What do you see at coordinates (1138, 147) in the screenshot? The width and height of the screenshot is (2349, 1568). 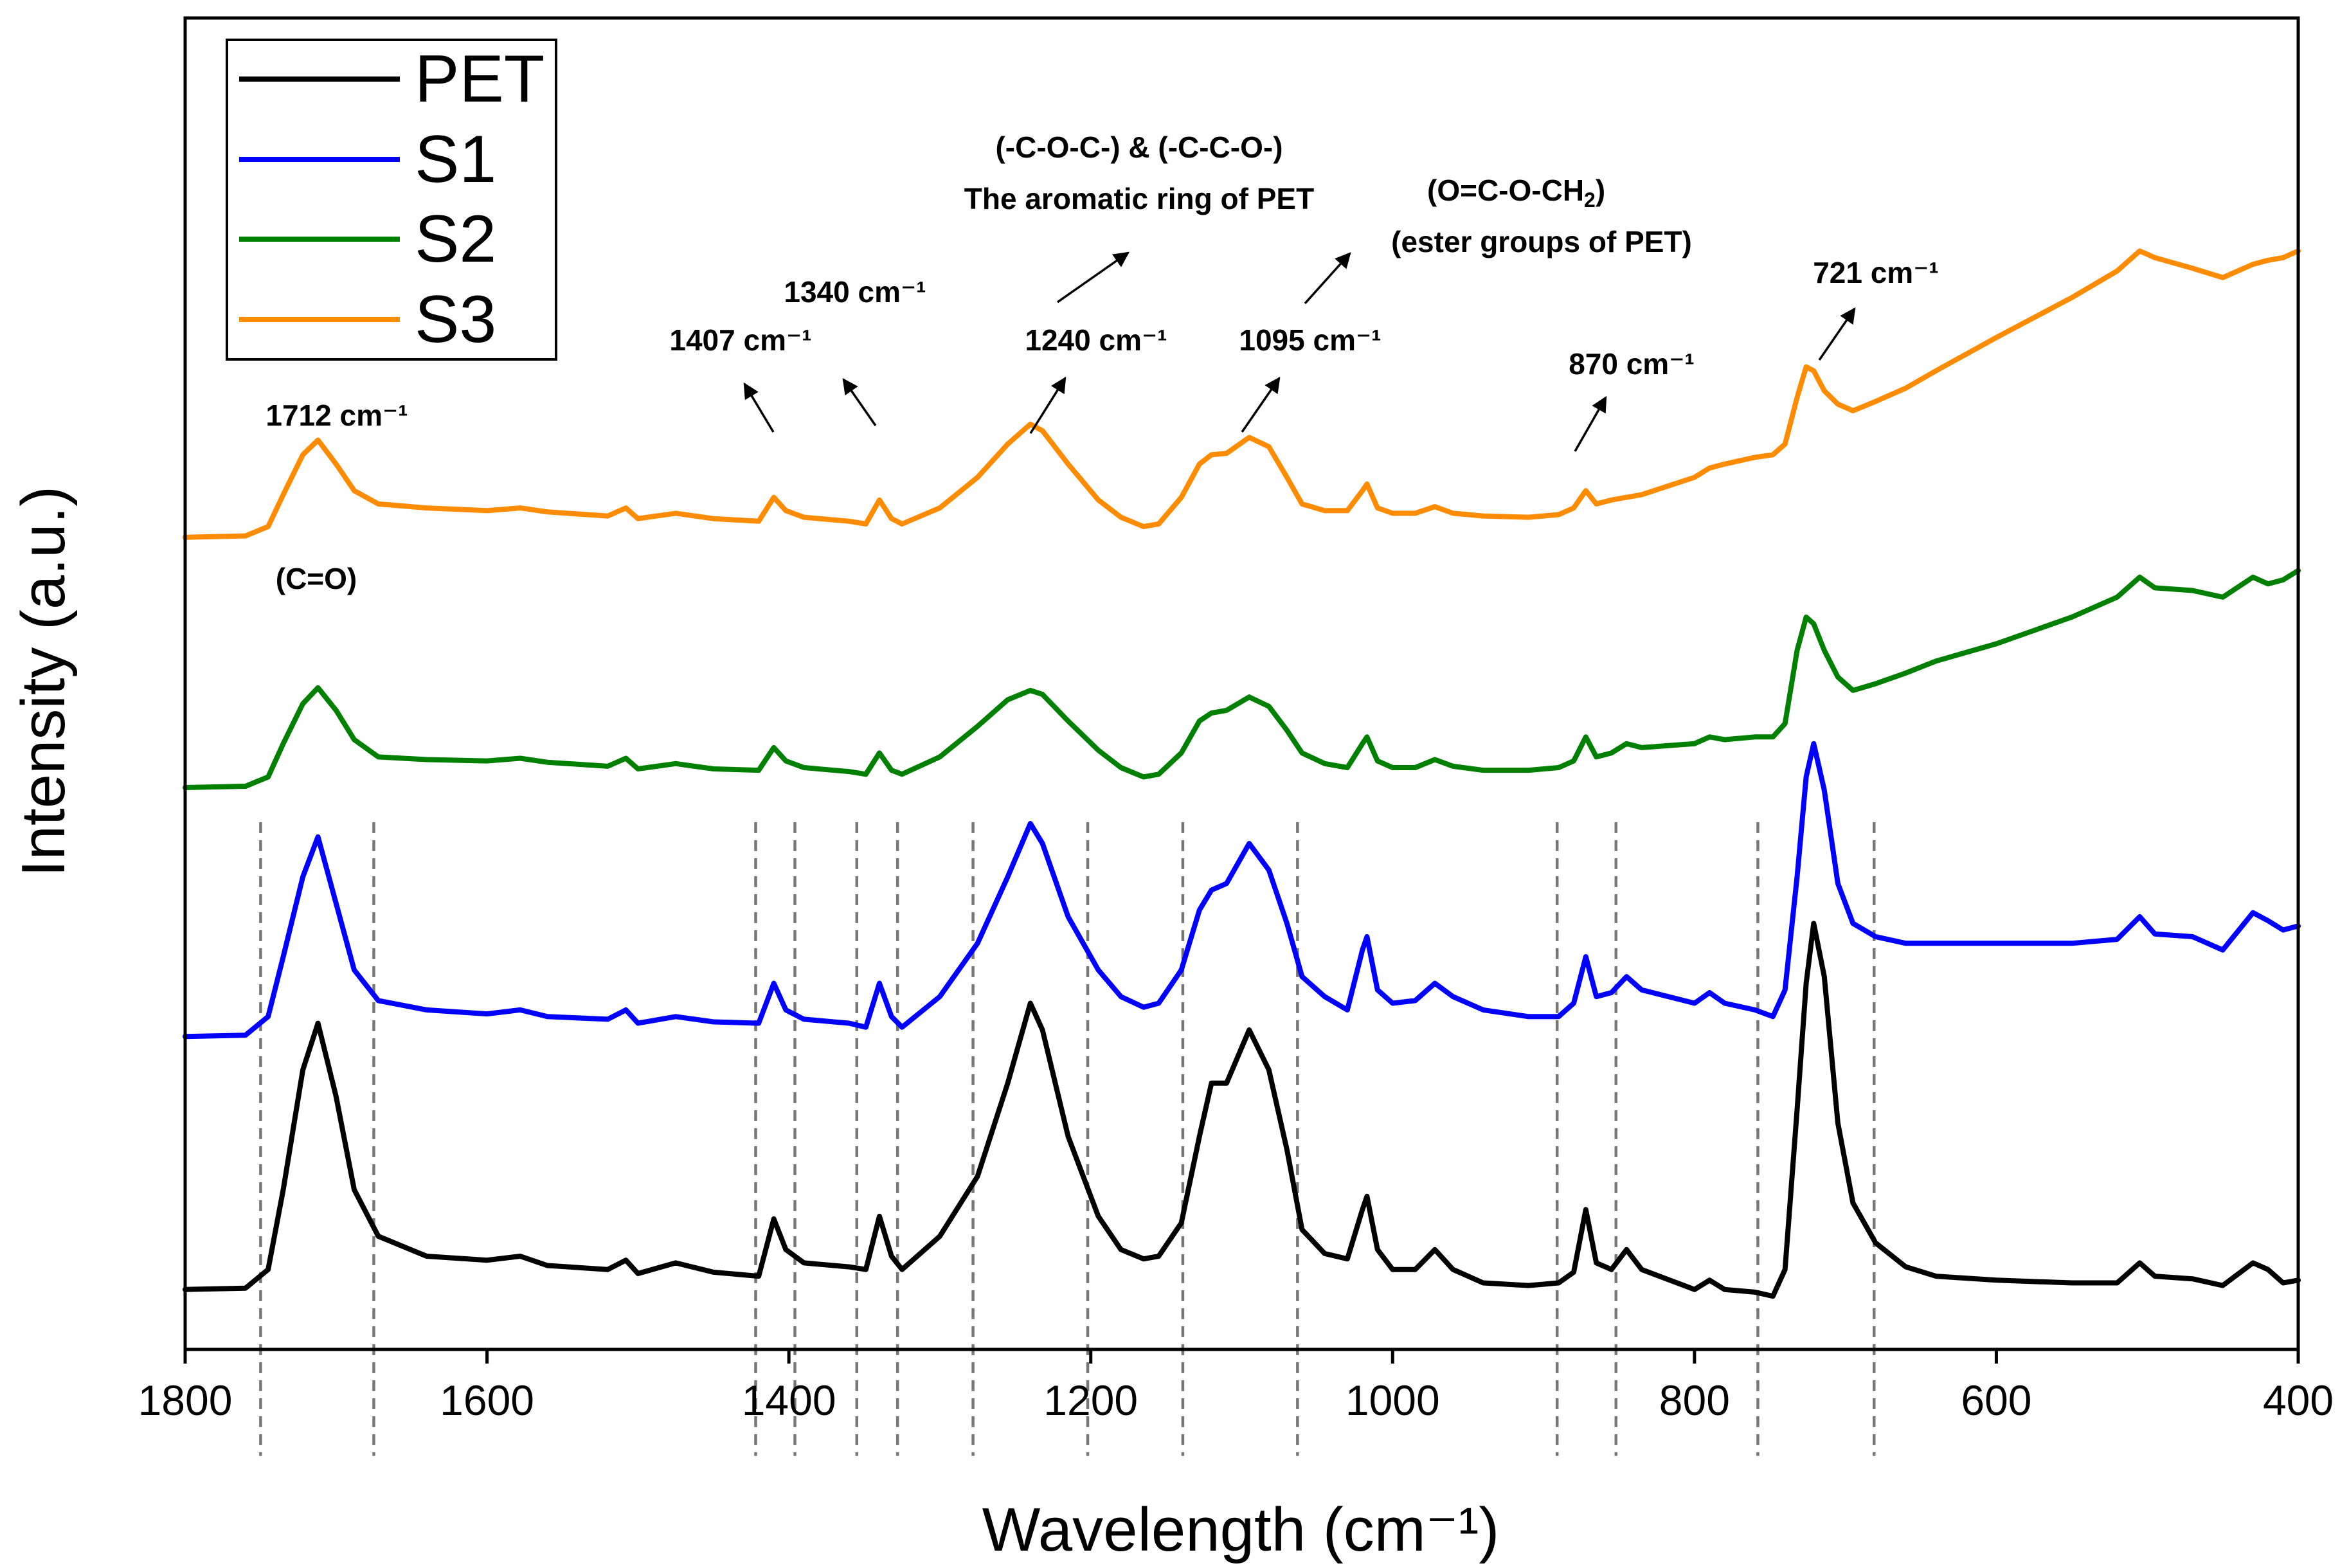 I see `annotation-1240-bond-line1: (-C-O-C-) & (-C-C-O-)` at bounding box center [1138, 147].